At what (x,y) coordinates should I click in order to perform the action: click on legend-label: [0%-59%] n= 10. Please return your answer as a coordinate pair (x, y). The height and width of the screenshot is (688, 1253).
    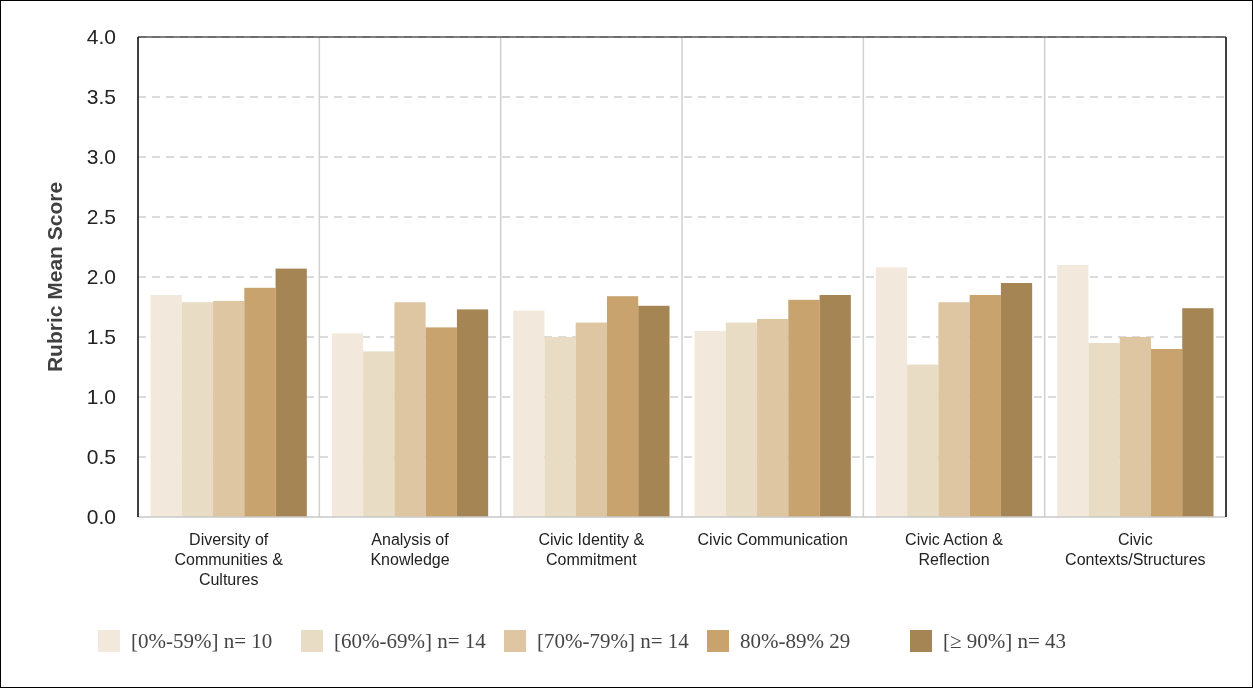
    Looking at the image, I should click on (202, 641).